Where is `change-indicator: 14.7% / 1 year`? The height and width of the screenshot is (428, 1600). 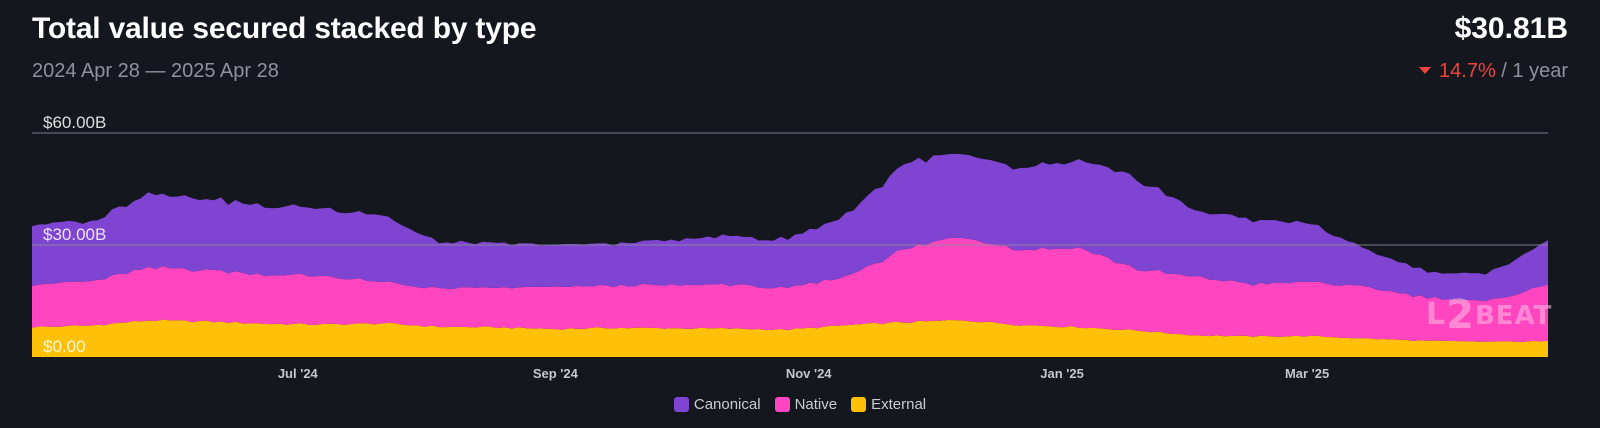
change-indicator: 14.7% / 1 year is located at coordinates (1493, 71).